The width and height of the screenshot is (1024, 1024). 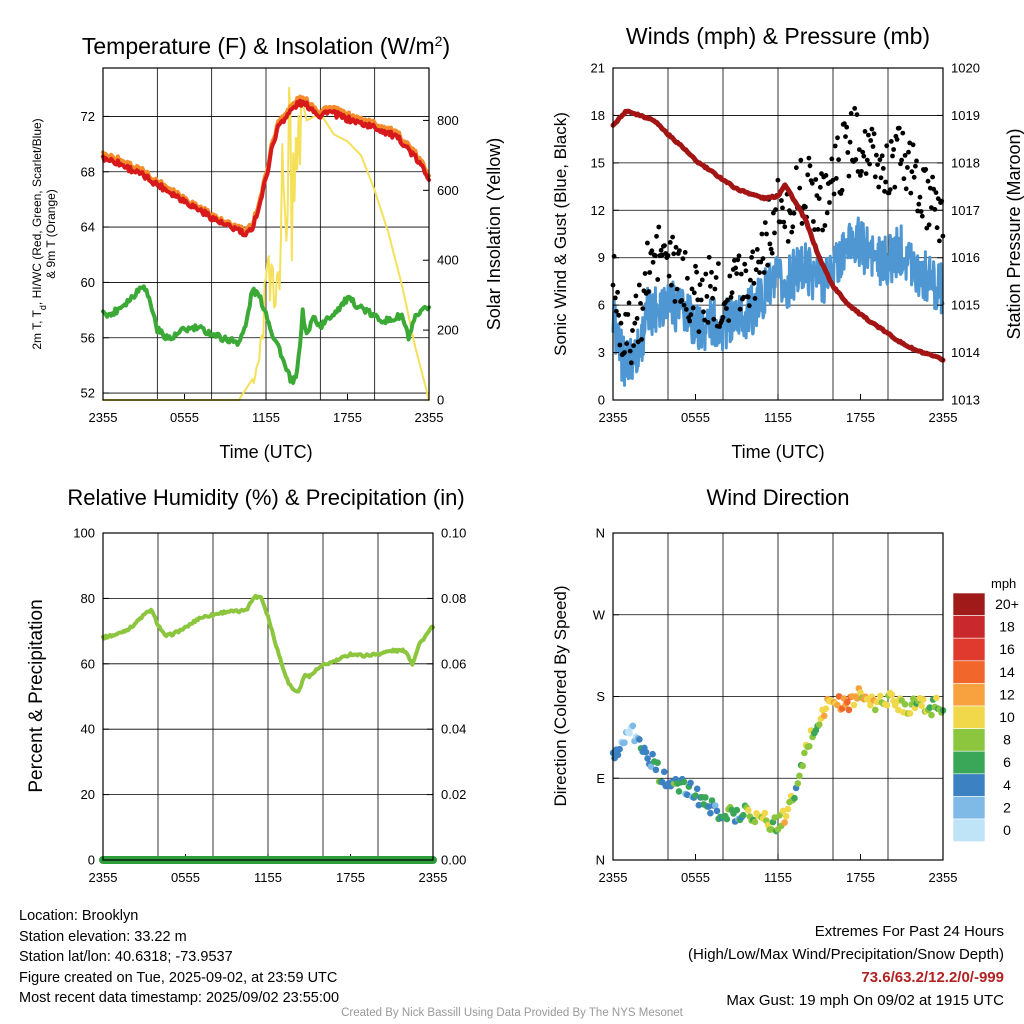 I want to click on legend-label: 10, so click(x=1007, y=717).